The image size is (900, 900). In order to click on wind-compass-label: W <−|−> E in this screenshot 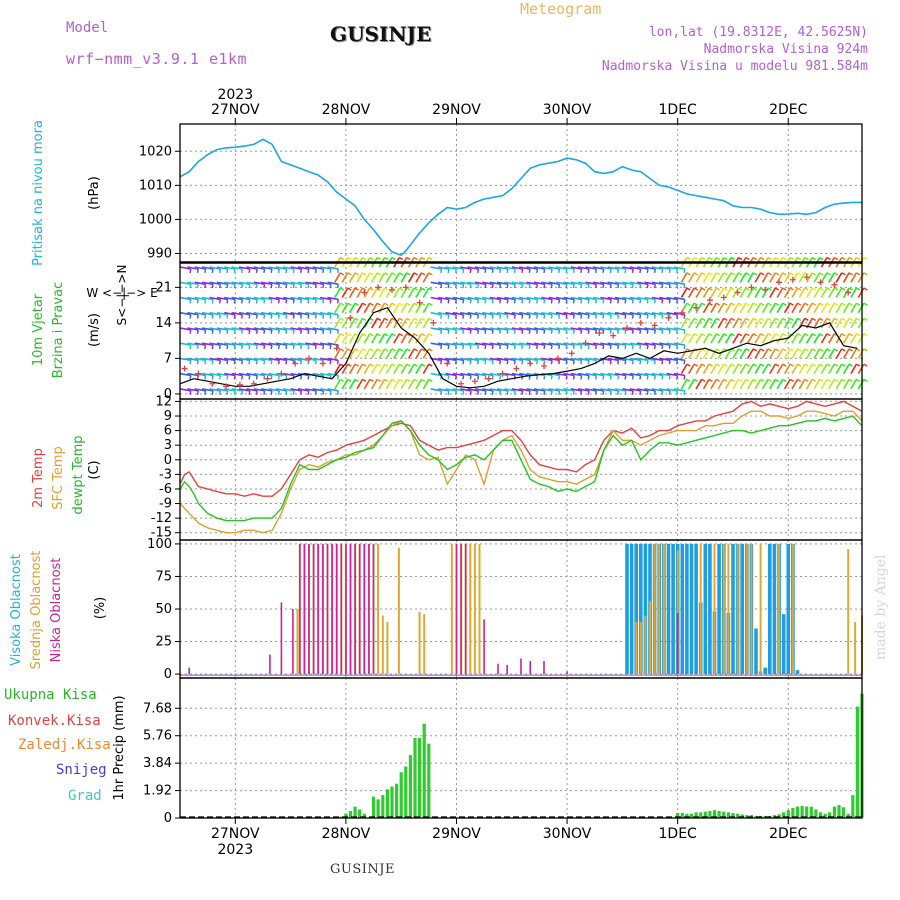, I will do `click(121, 293)`.